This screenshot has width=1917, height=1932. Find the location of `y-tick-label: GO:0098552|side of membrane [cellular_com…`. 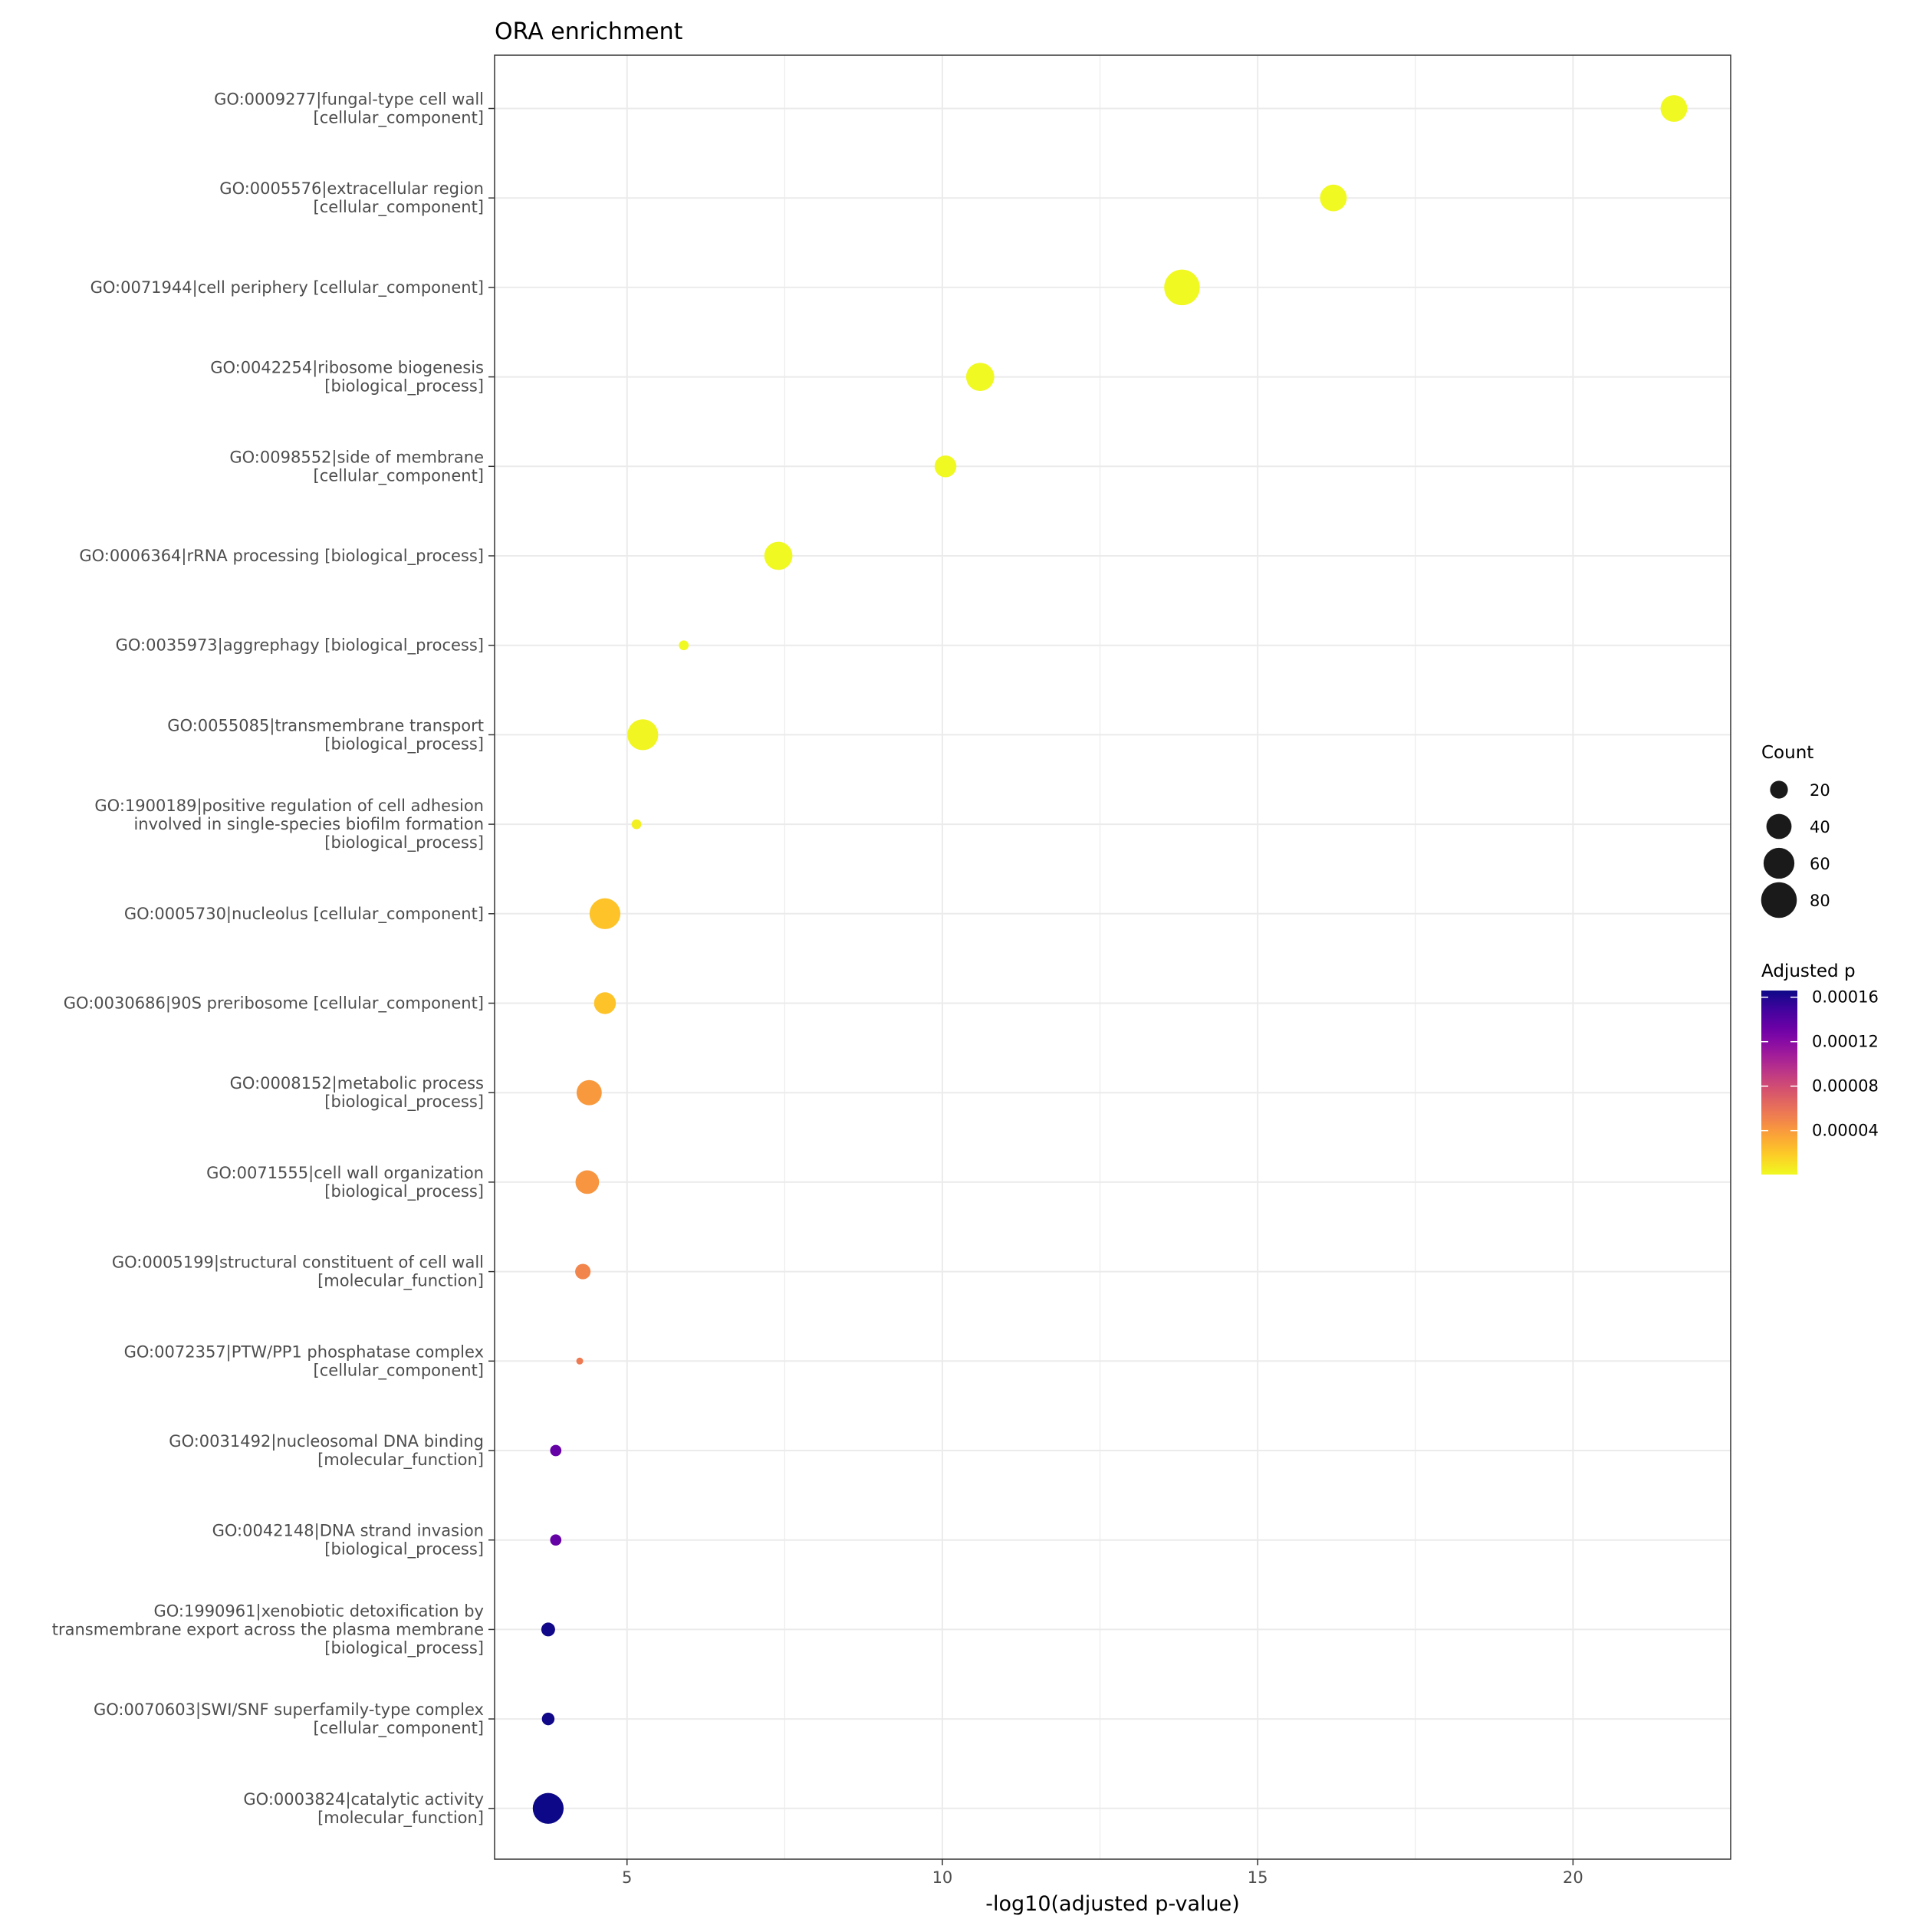

y-tick-label: GO:0098552|side of membrane [cellular_com… is located at coordinates (357, 467).